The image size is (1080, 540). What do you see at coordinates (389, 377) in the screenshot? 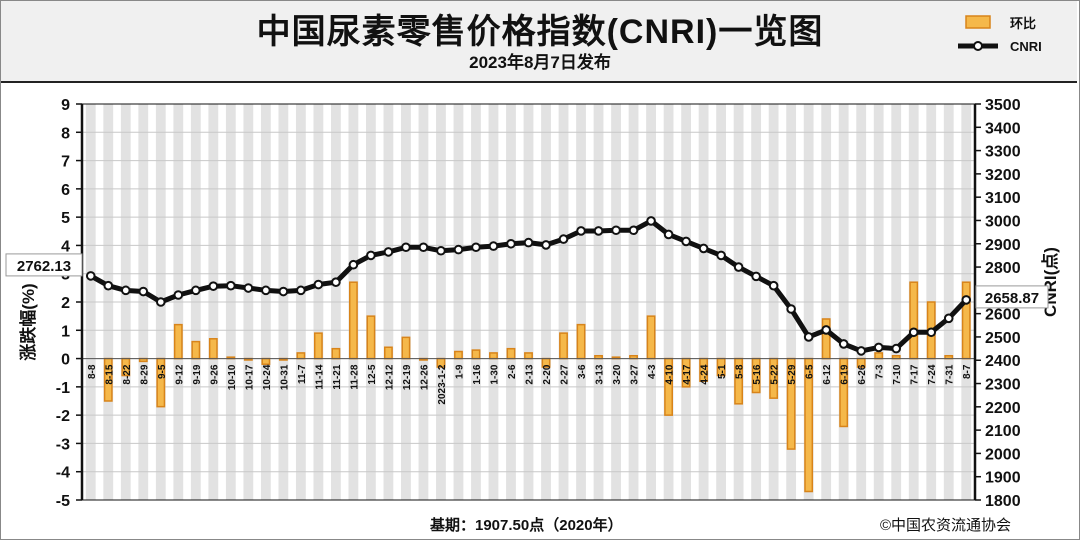
I see `x-tick-label: 12-12` at bounding box center [389, 377].